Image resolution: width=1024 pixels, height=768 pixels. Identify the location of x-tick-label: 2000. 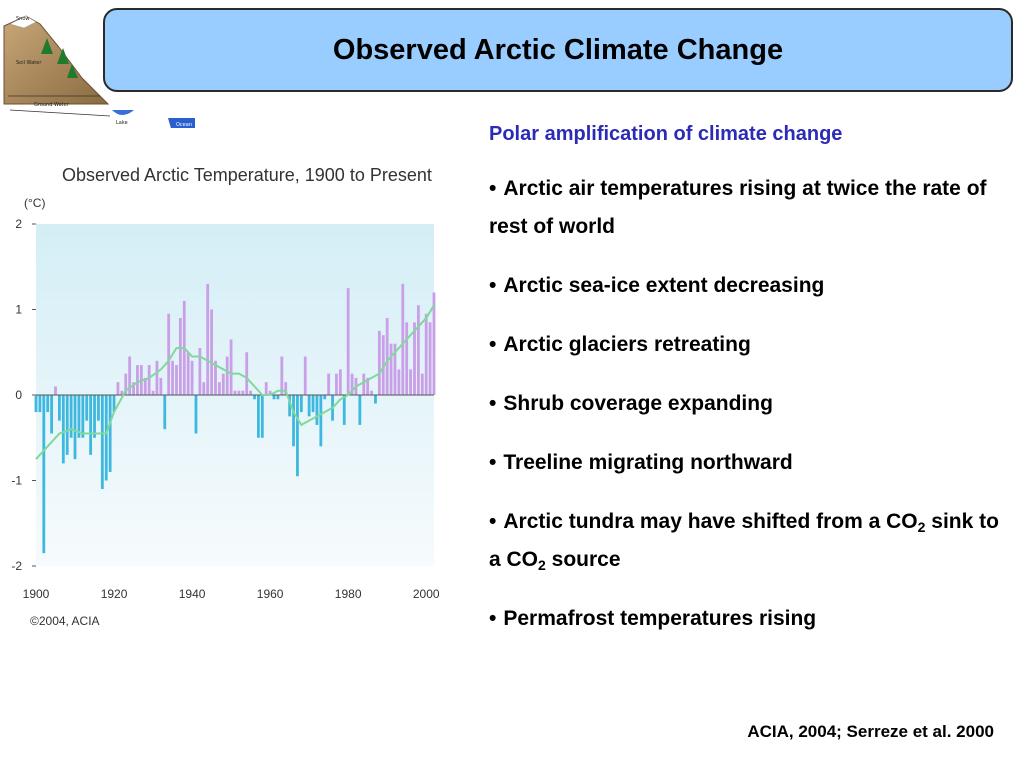
(426, 594).